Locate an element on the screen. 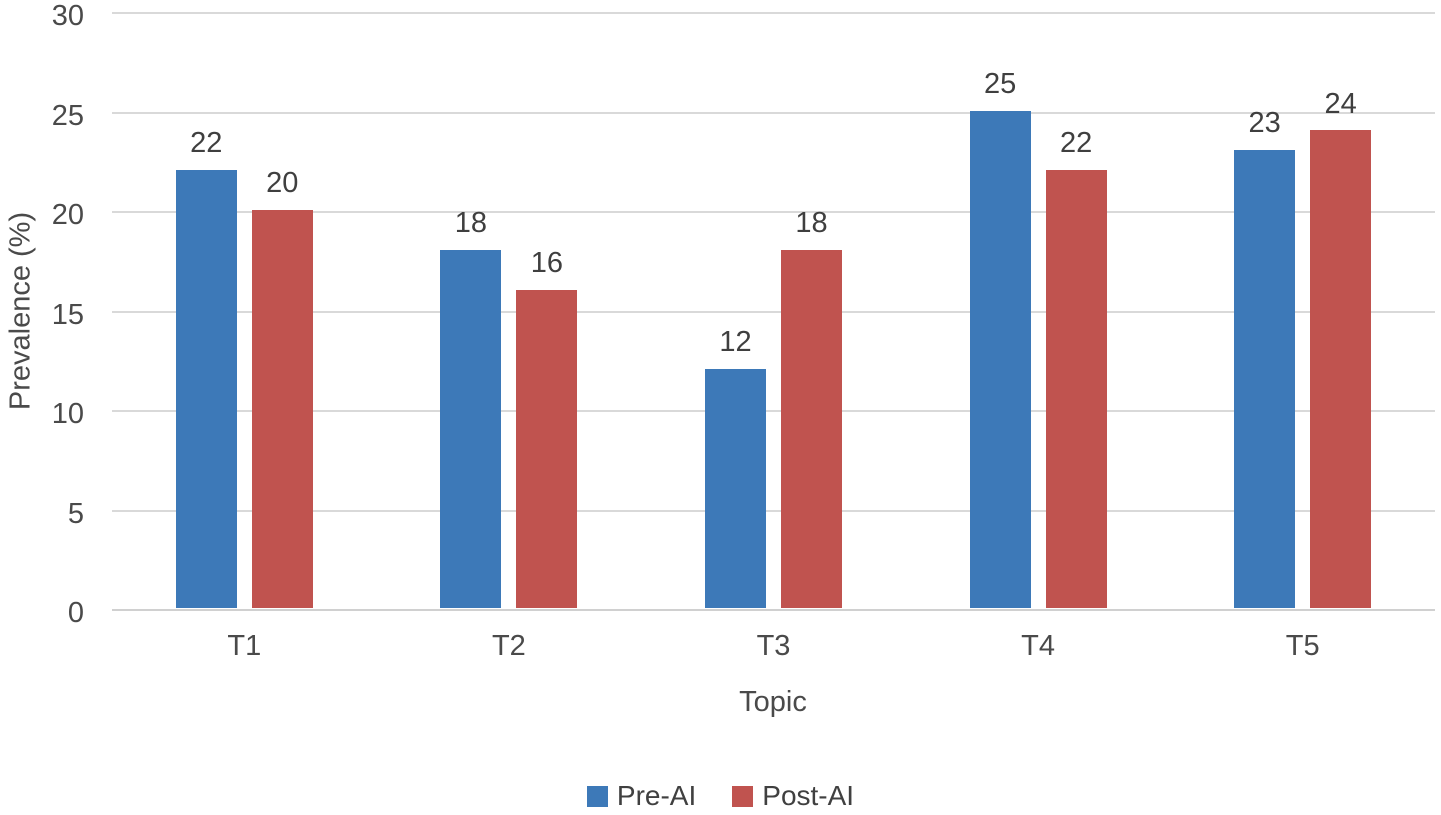  x-tick-label: T3 is located at coordinates (773, 646).